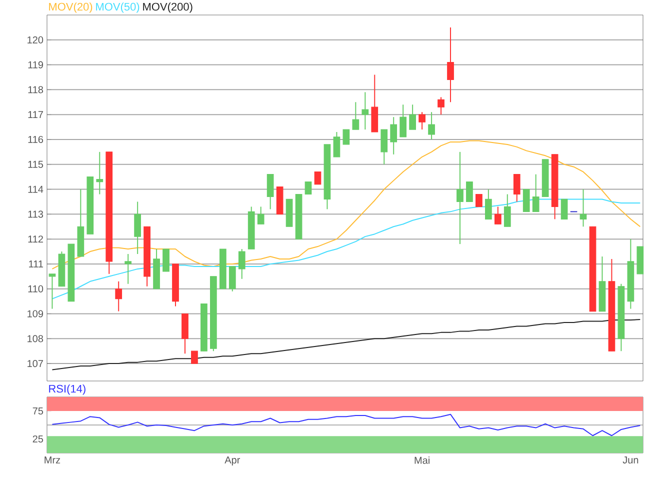 Image resolution: width=645 pixels, height=478 pixels. What do you see at coordinates (36, 314) in the screenshot?
I see `y-tick-label: 109` at bounding box center [36, 314].